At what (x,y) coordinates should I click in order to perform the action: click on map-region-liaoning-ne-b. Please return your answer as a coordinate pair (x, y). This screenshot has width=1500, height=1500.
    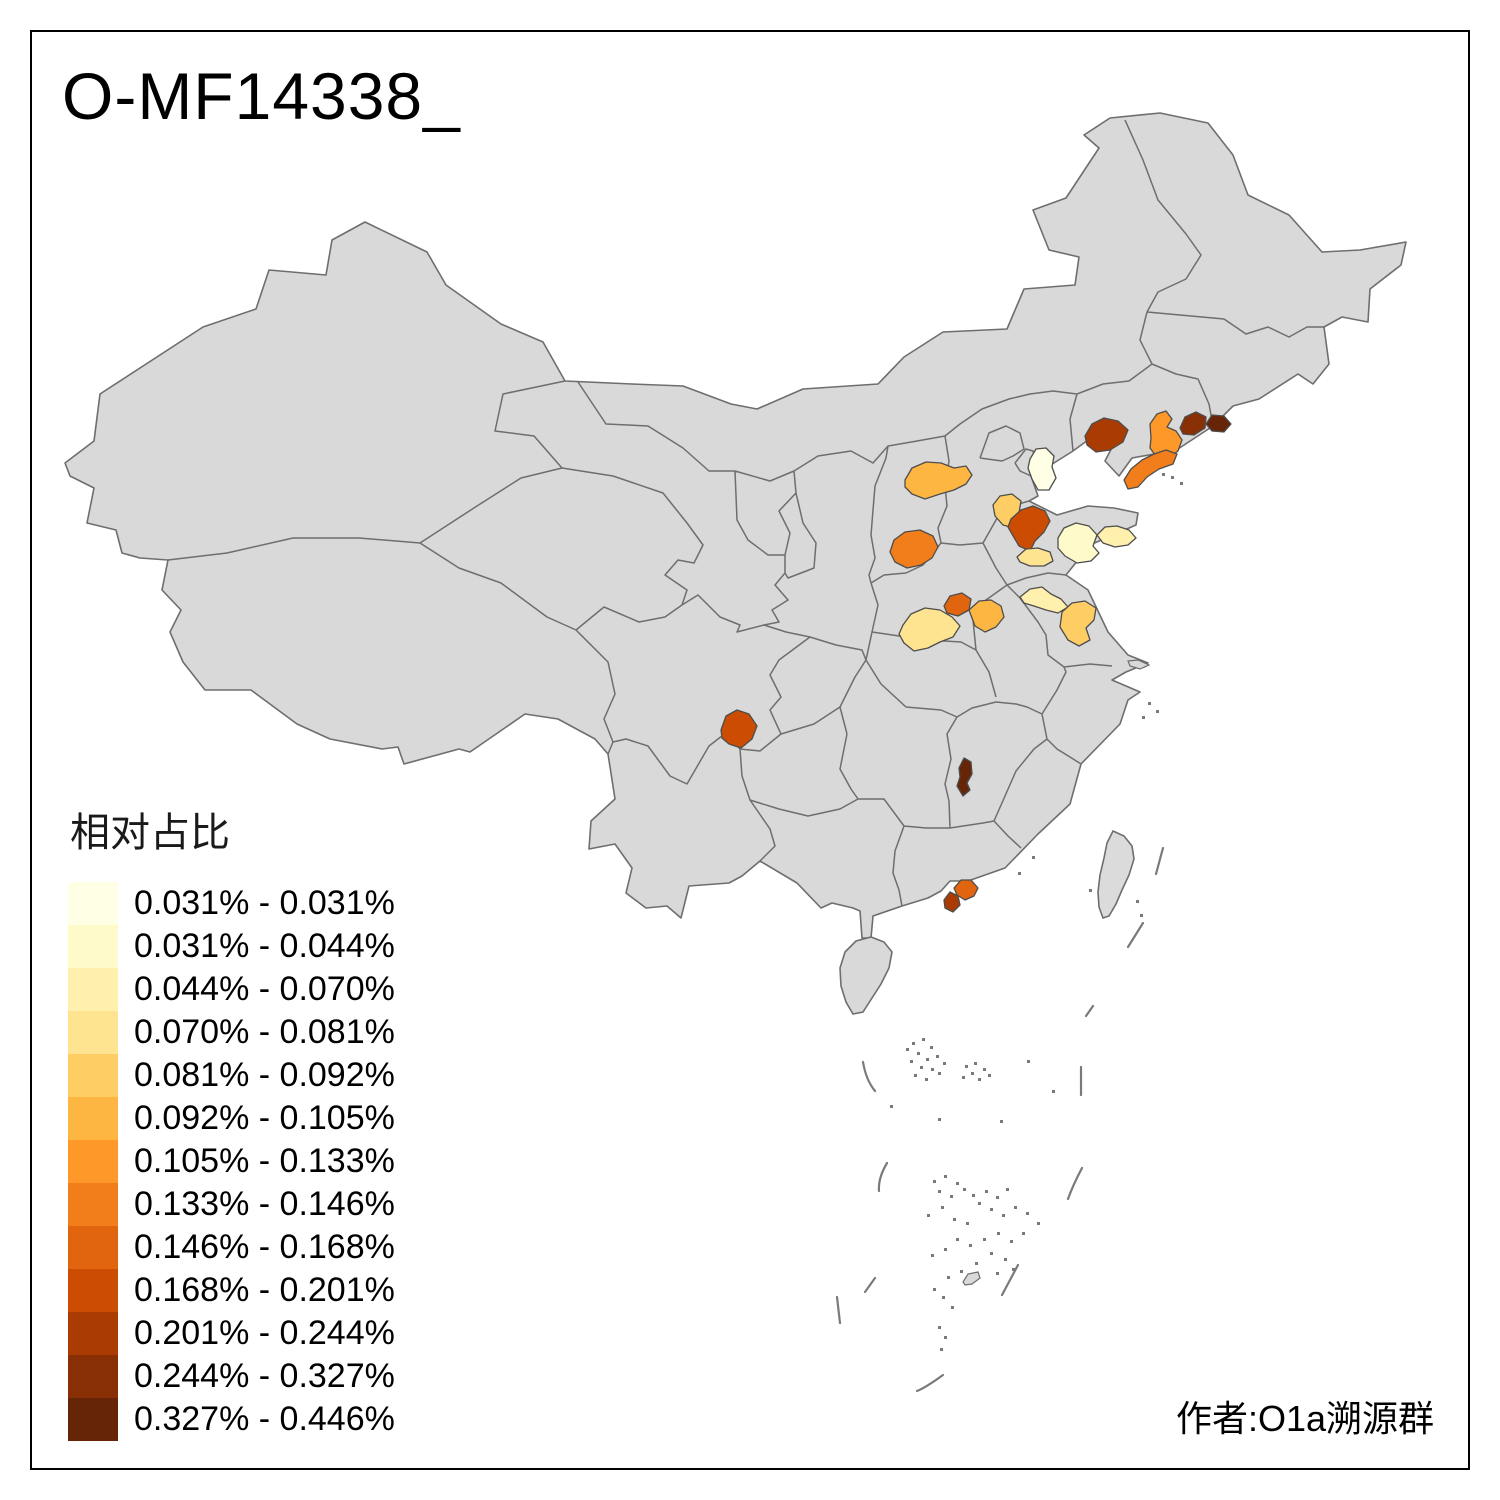
    Looking at the image, I should click on (1218, 423).